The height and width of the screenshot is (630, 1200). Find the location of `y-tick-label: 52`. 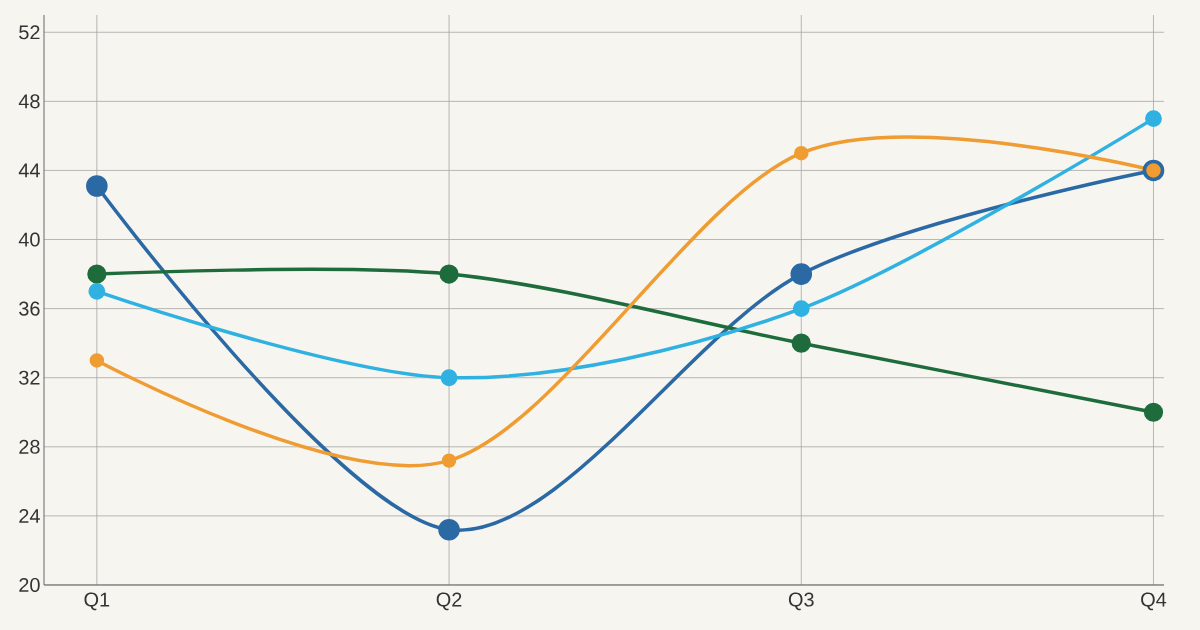

y-tick-label: 52 is located at coordinates (29, 32).